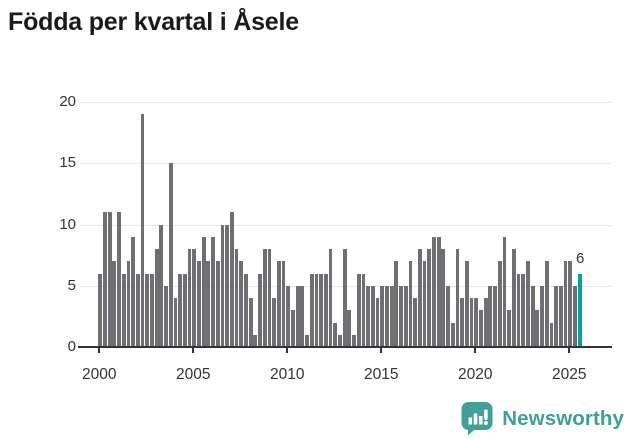  I want to click on x-axis-label-2010: 2010, so click(287, 374).